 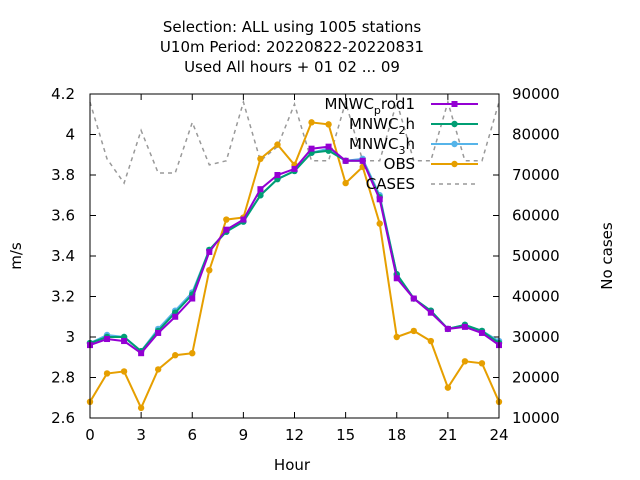 I want to click on legend-label: OBS, so click(x=399, y=164).